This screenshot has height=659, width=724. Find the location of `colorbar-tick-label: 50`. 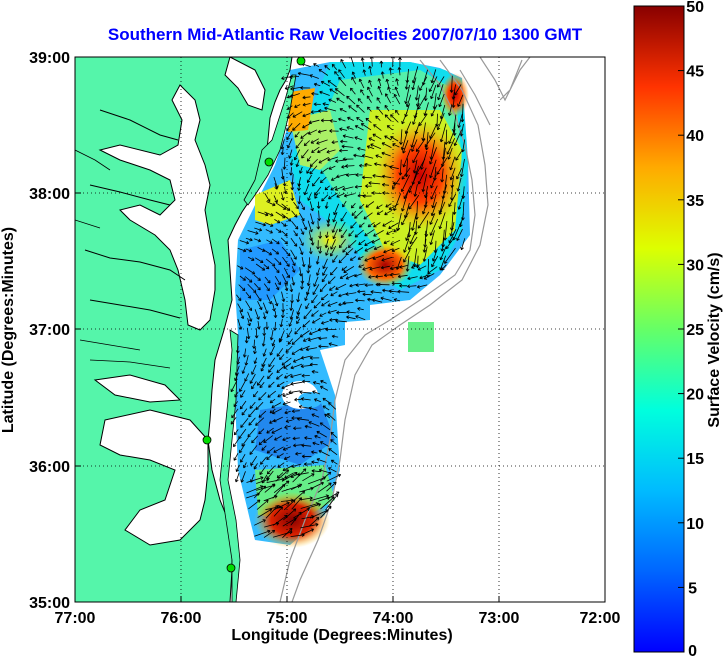

colorbar-tick-label: 50 is located at coordinates (695, 8).